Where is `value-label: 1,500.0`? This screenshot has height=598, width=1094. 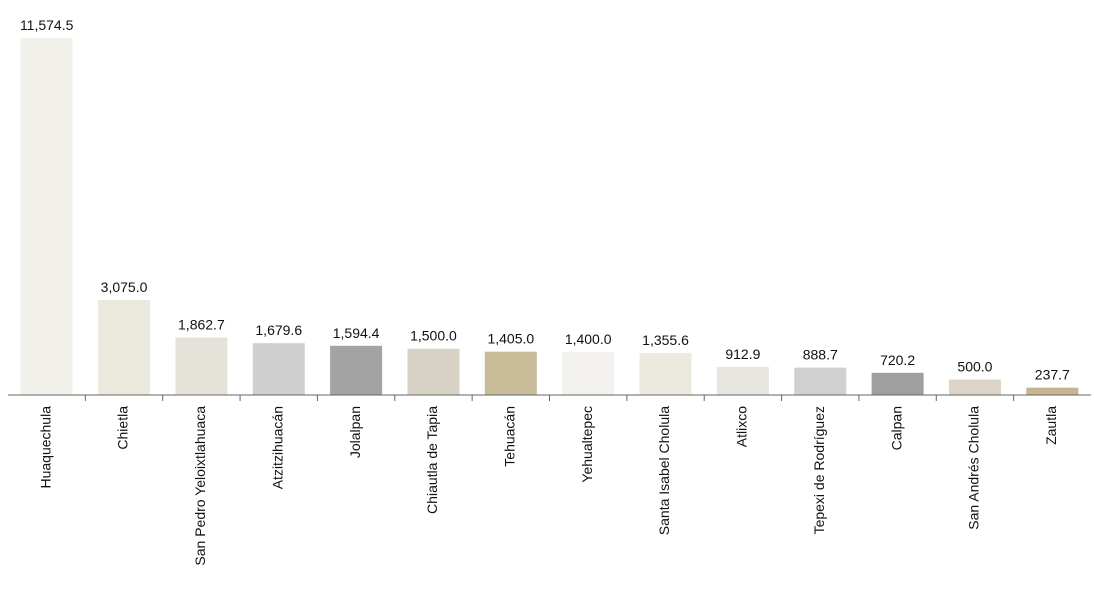
value-label: 1,500.0 is located at coordinates (433, 336).